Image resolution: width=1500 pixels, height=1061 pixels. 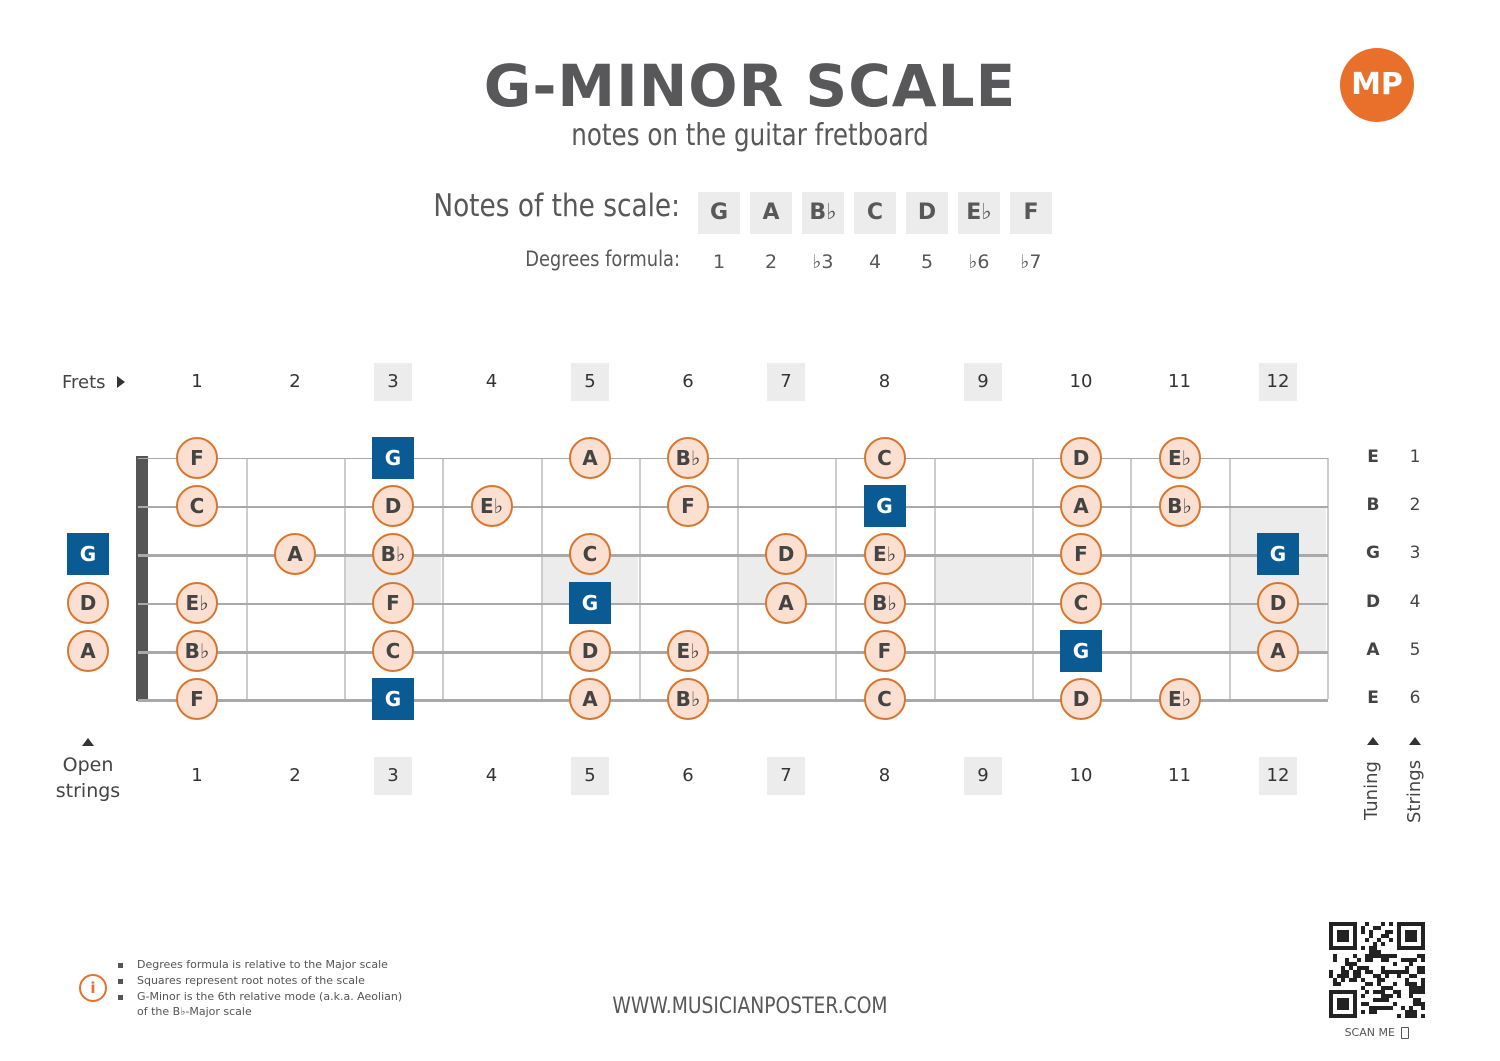 I want to click on open-note-circle: A, so click(x=88, y=650).